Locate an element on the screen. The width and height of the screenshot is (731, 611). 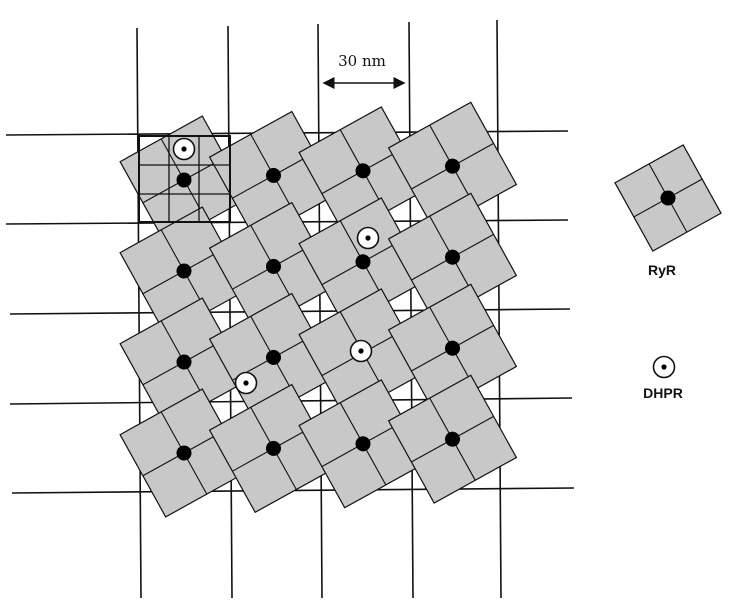
dhpr-legend-marker is located at coordinates (664, 367).